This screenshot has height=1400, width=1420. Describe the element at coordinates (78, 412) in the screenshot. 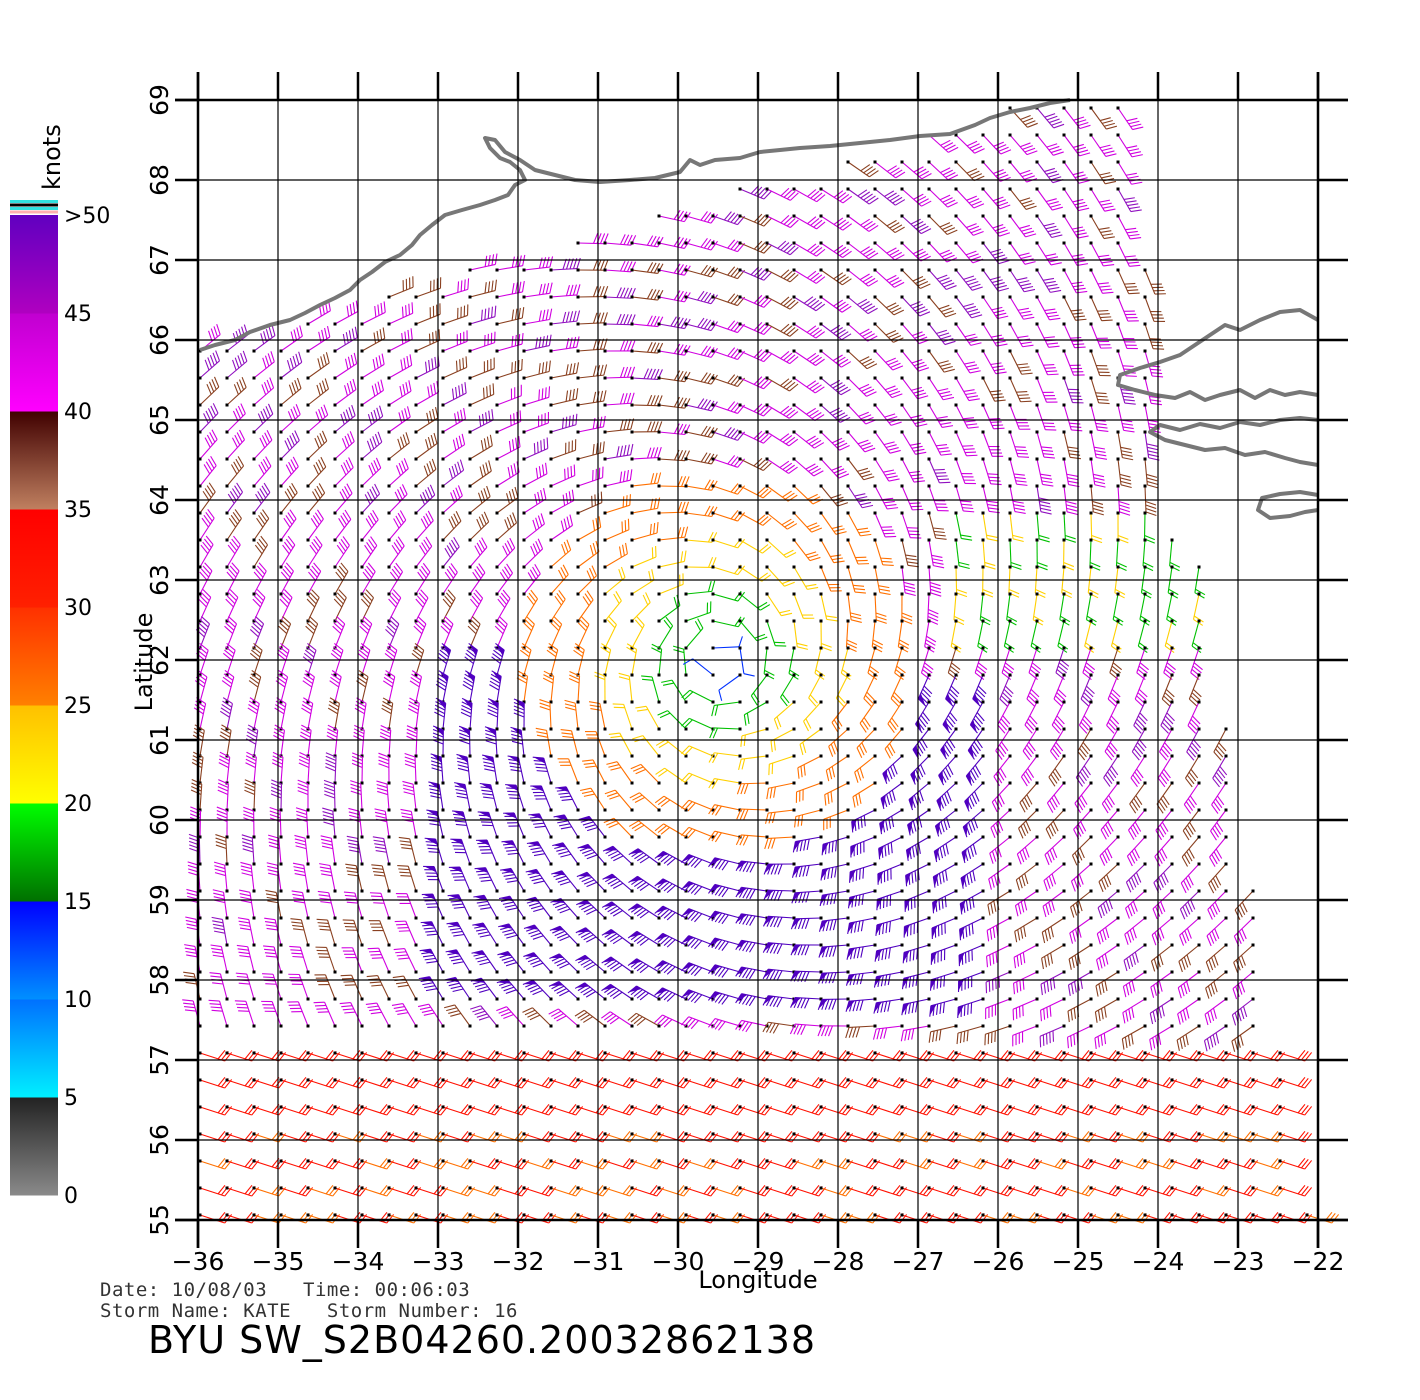

I see `legend-tick-label: 40` at that location.